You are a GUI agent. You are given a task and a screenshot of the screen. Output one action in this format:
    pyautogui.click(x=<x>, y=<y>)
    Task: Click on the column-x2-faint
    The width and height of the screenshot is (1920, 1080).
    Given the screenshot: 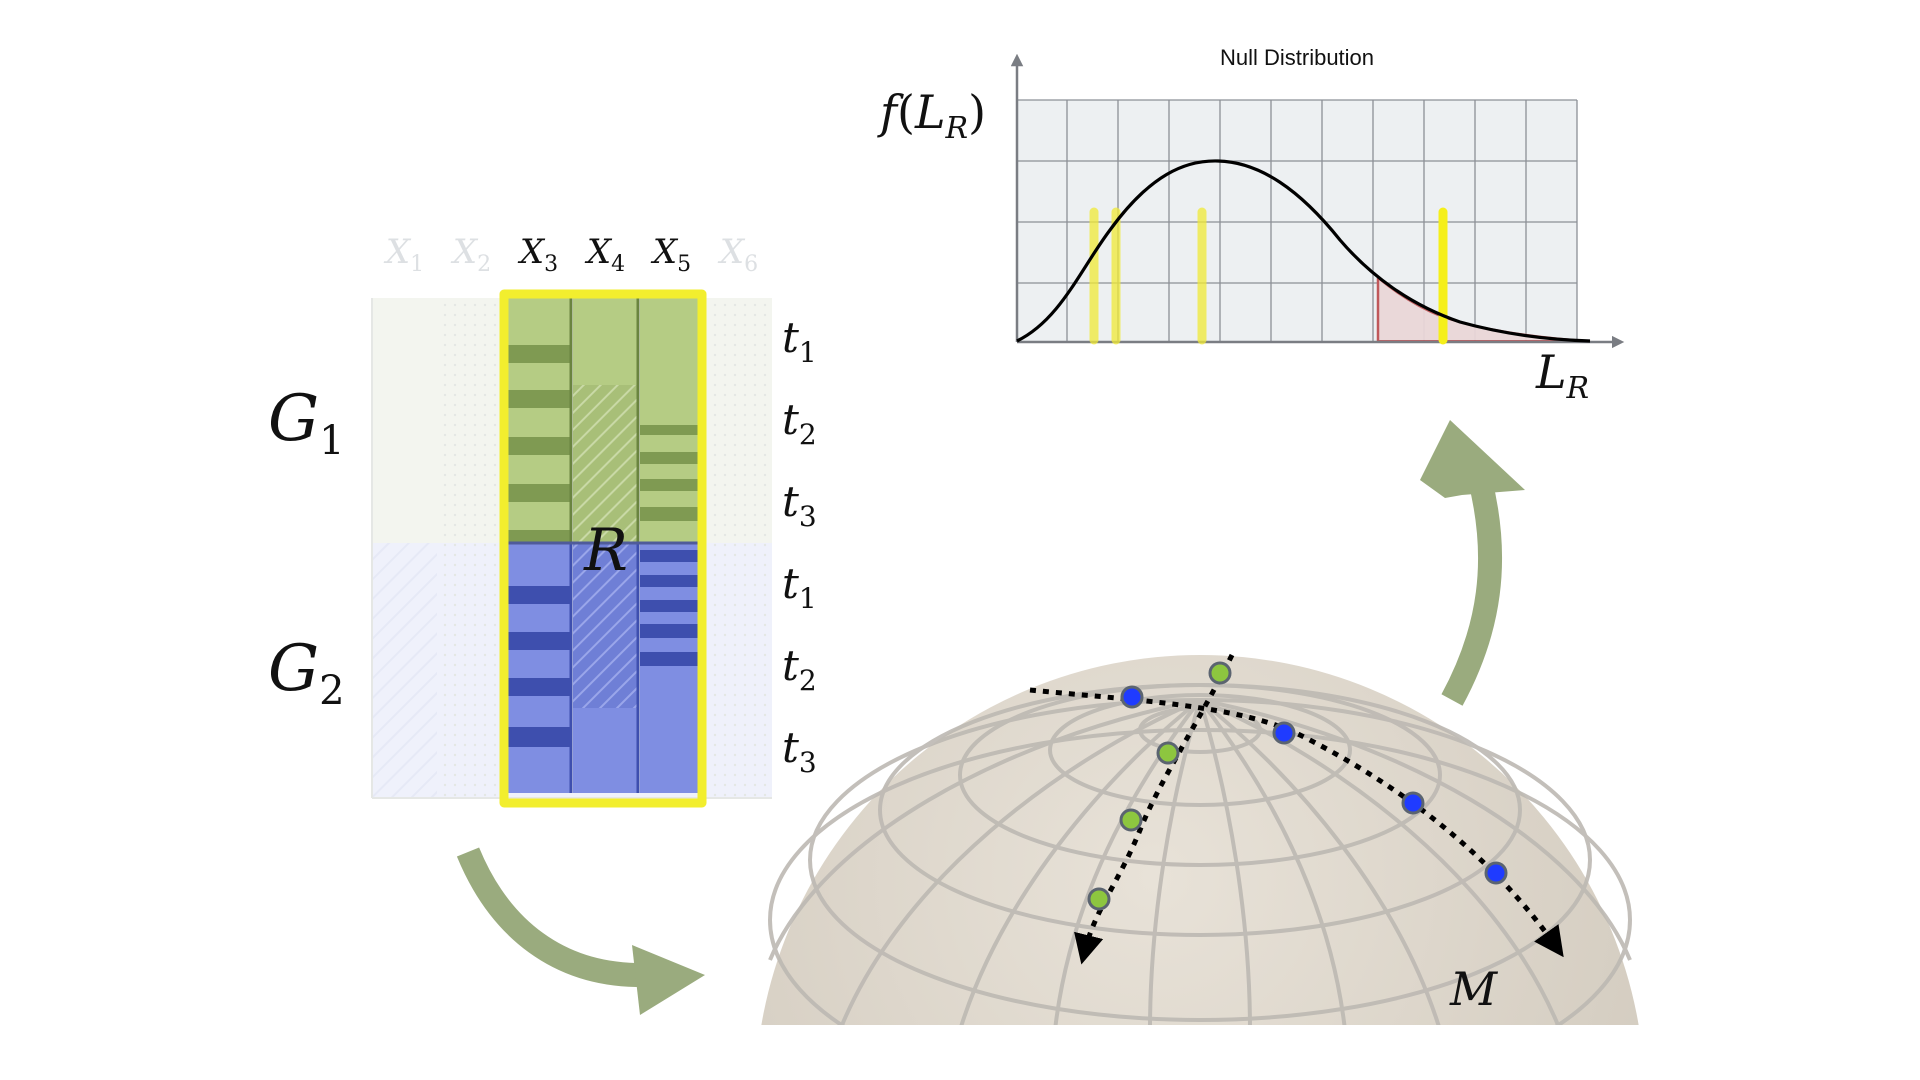 What is the action you would take?
    pyautogui.click(x=472, y=548)
    